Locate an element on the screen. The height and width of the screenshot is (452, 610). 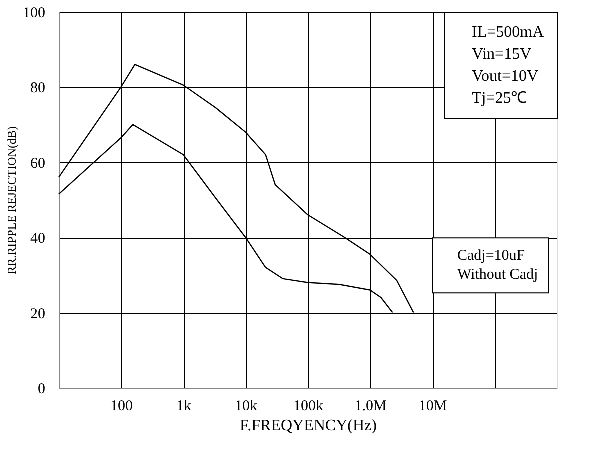
text: Without Cadj is located at coordinates (498, 275).